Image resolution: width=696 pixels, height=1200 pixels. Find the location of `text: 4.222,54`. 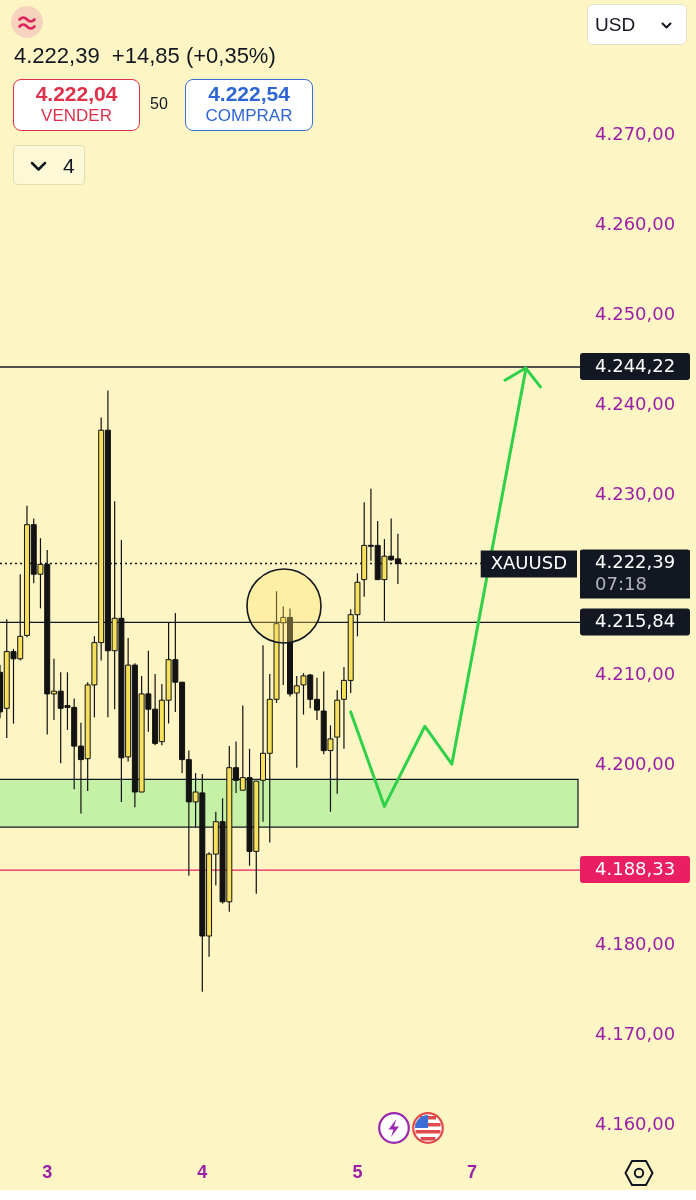

text: 4.222,54 is located at coordinates (249, 94).